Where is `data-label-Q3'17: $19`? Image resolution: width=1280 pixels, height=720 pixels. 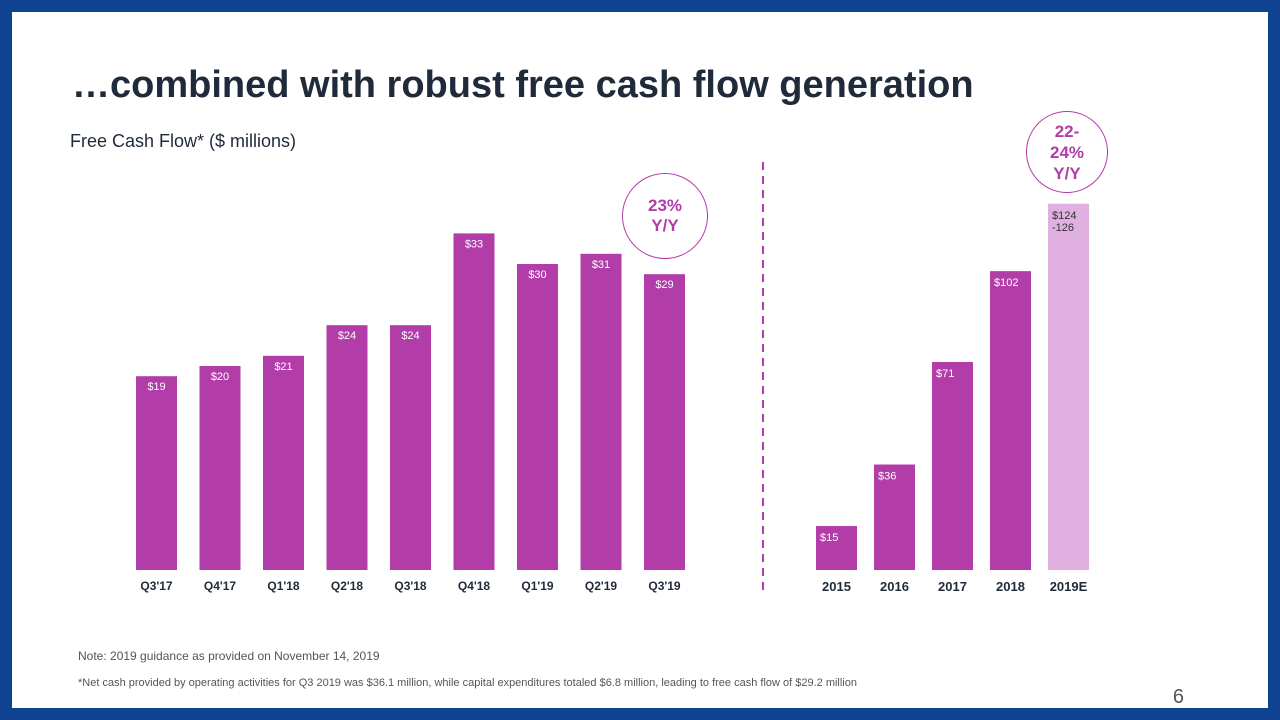 data-label-Q3'17: $19 is located at coordinates (156, 387).